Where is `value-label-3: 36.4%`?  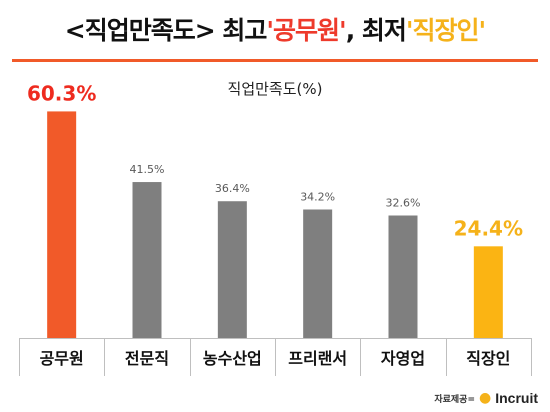
value-label-3: 36.4% is located at coordinates (232, 188).